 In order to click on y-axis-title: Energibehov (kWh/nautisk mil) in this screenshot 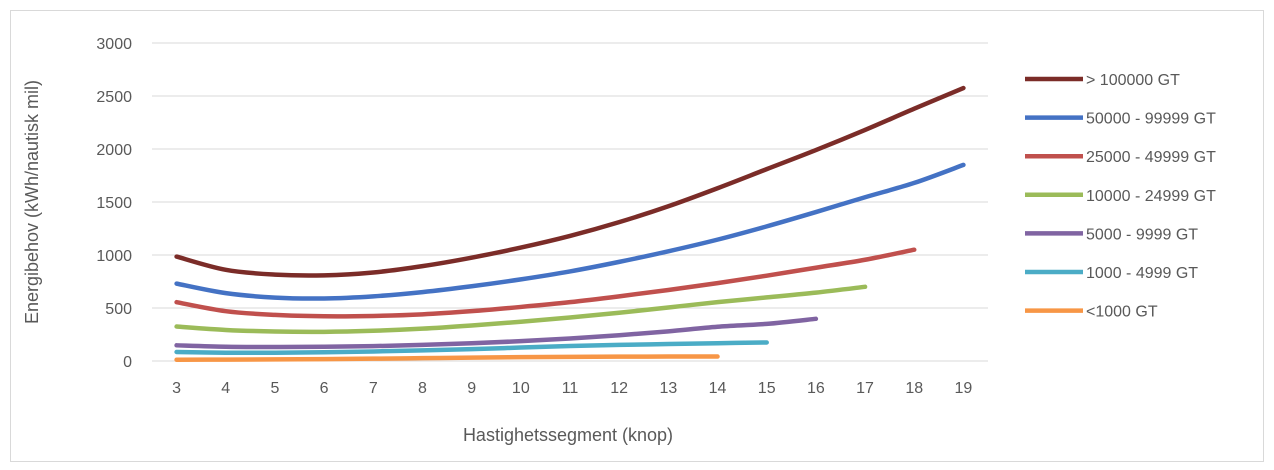, I will do `click(32, 202)`.